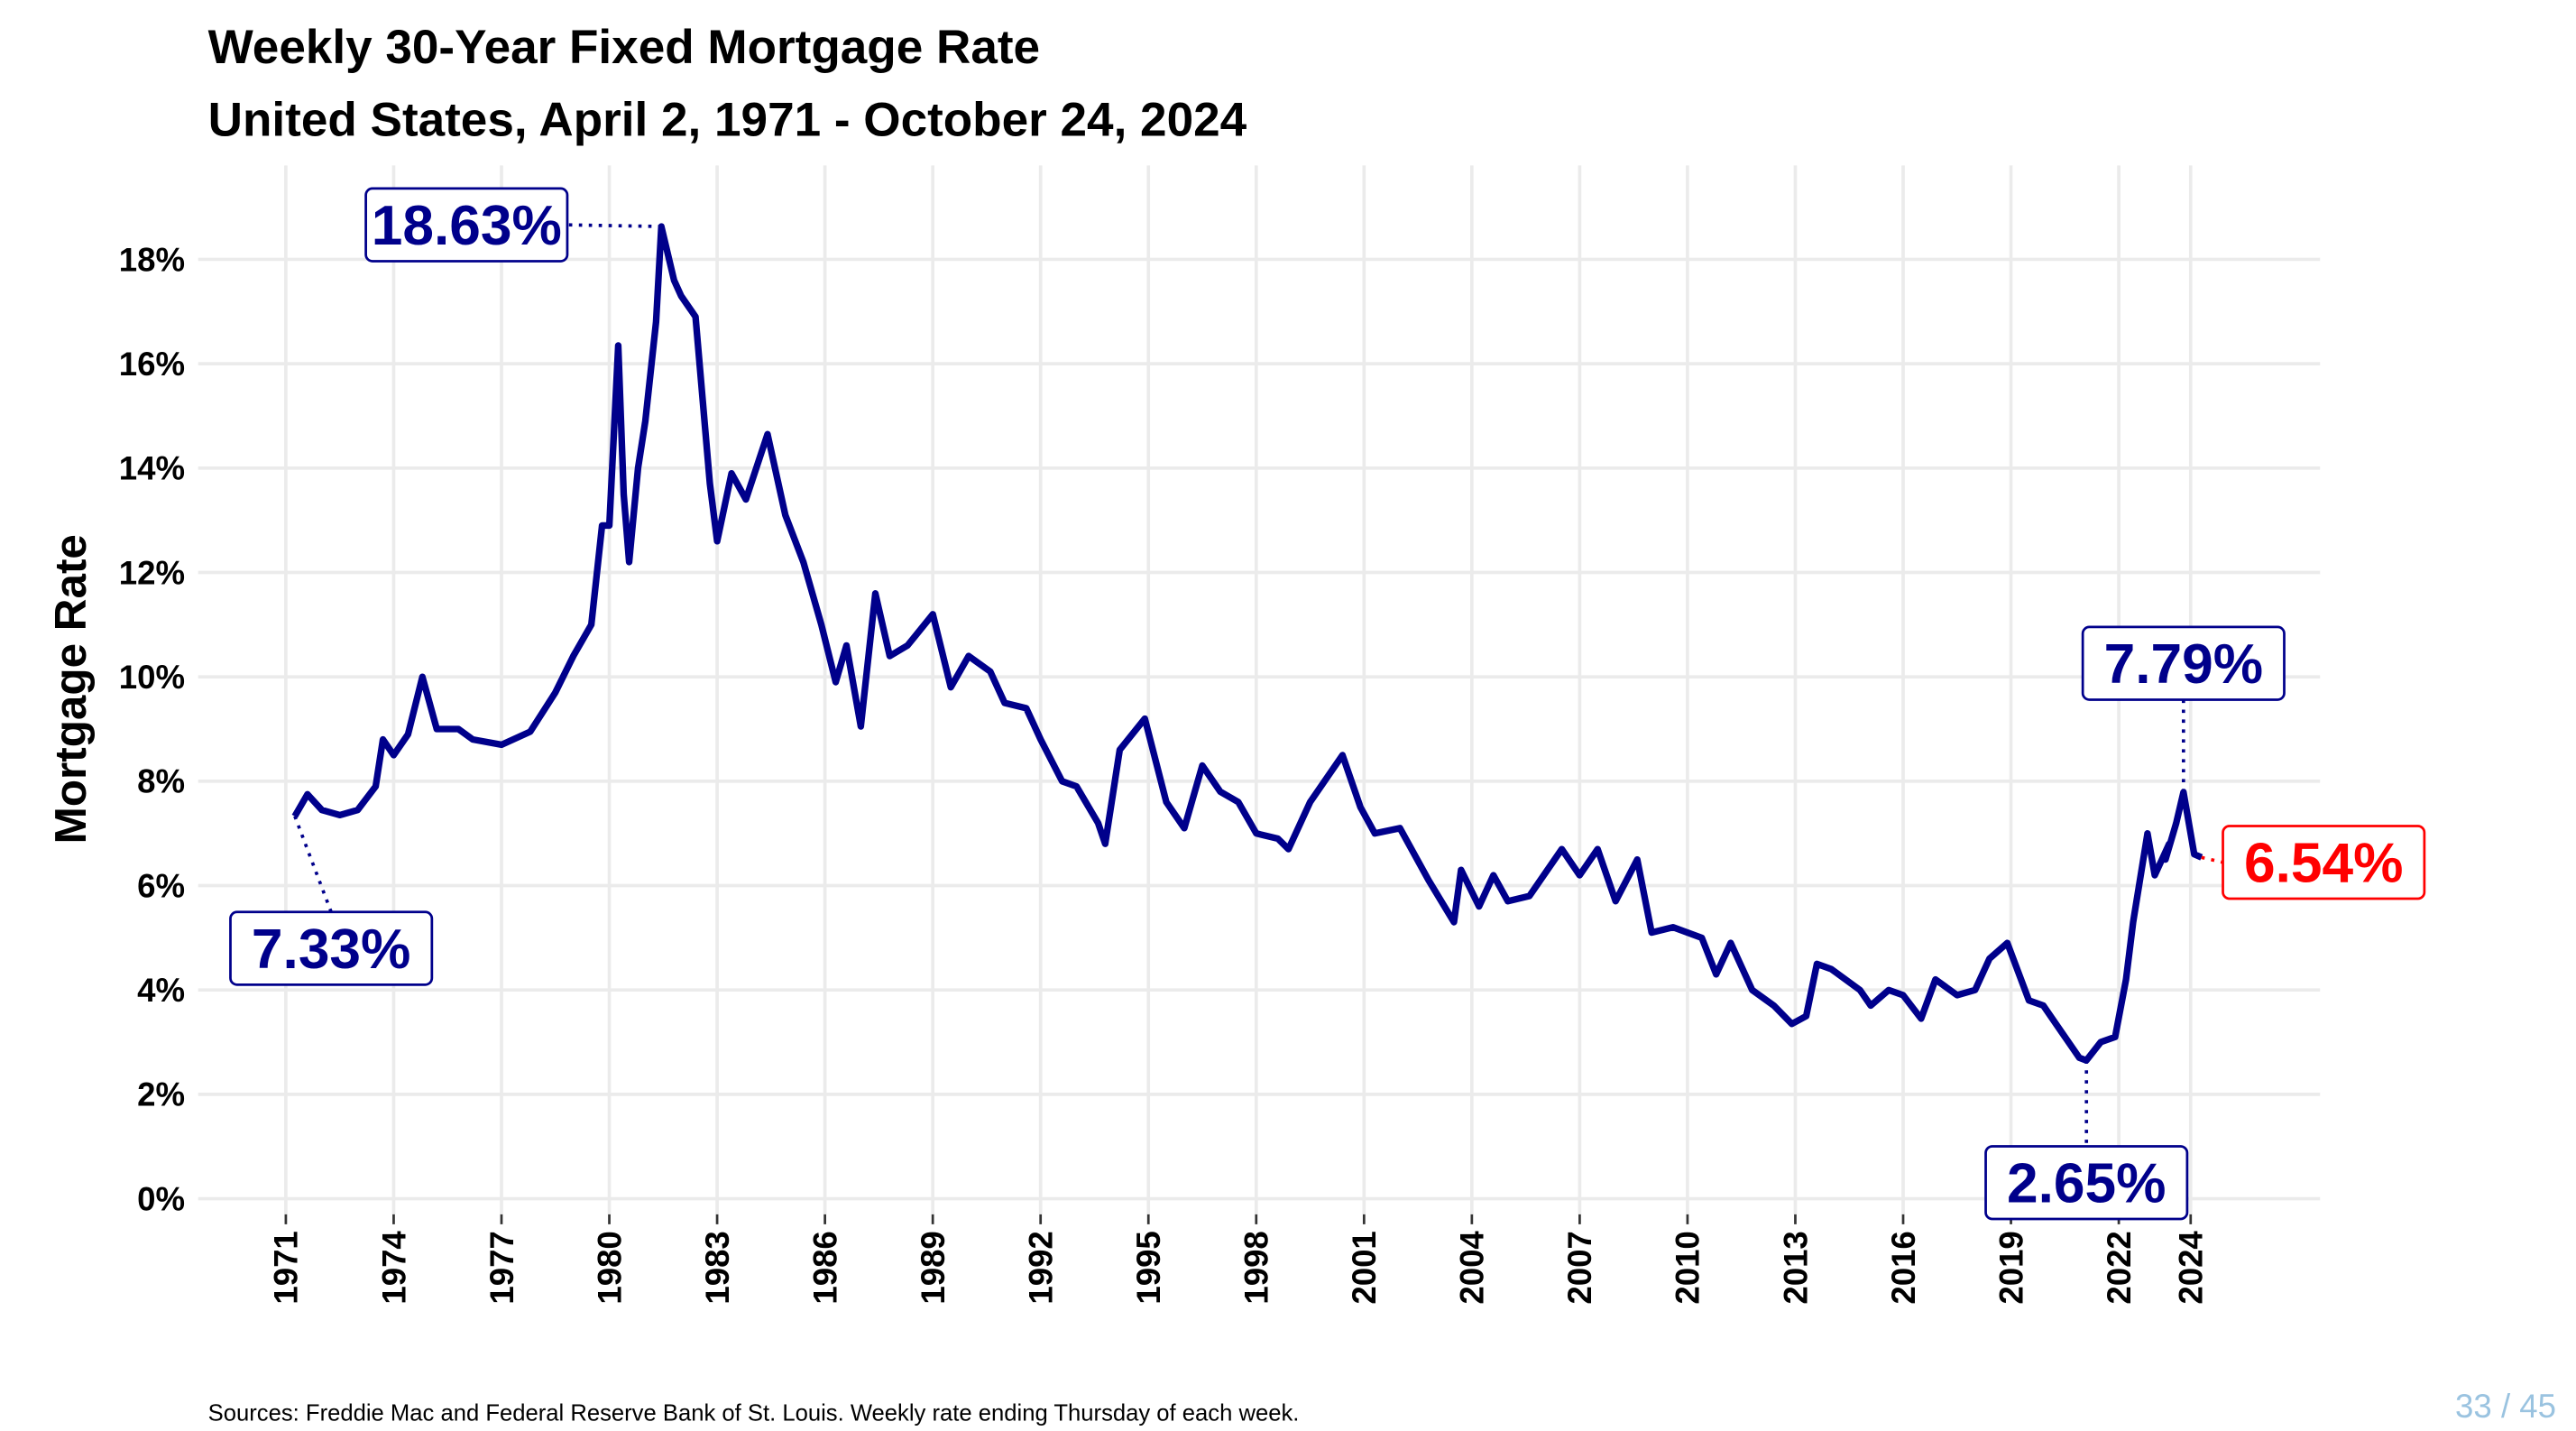 The width and height of the screenshot is (2576, 1431). Describe the element at coordinates (152, 365) in the screenshot. I see `y-tick-label: 16%` at that location.